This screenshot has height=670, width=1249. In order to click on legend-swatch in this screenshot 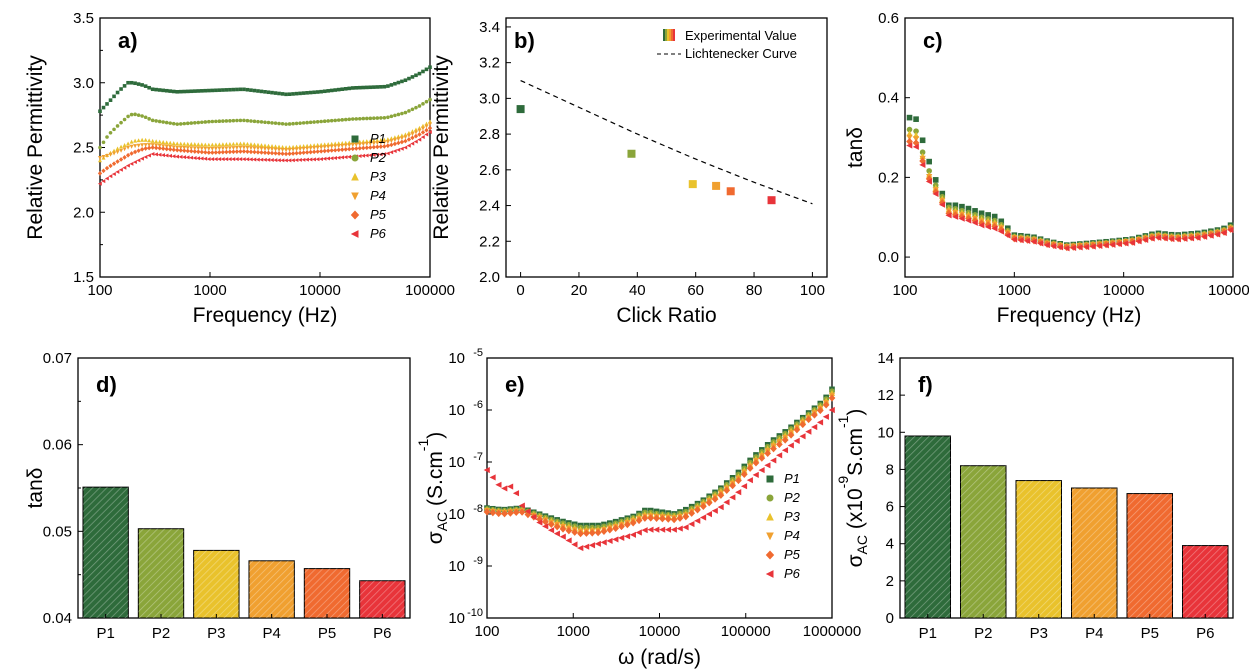, I will do `click(664, 35)`.